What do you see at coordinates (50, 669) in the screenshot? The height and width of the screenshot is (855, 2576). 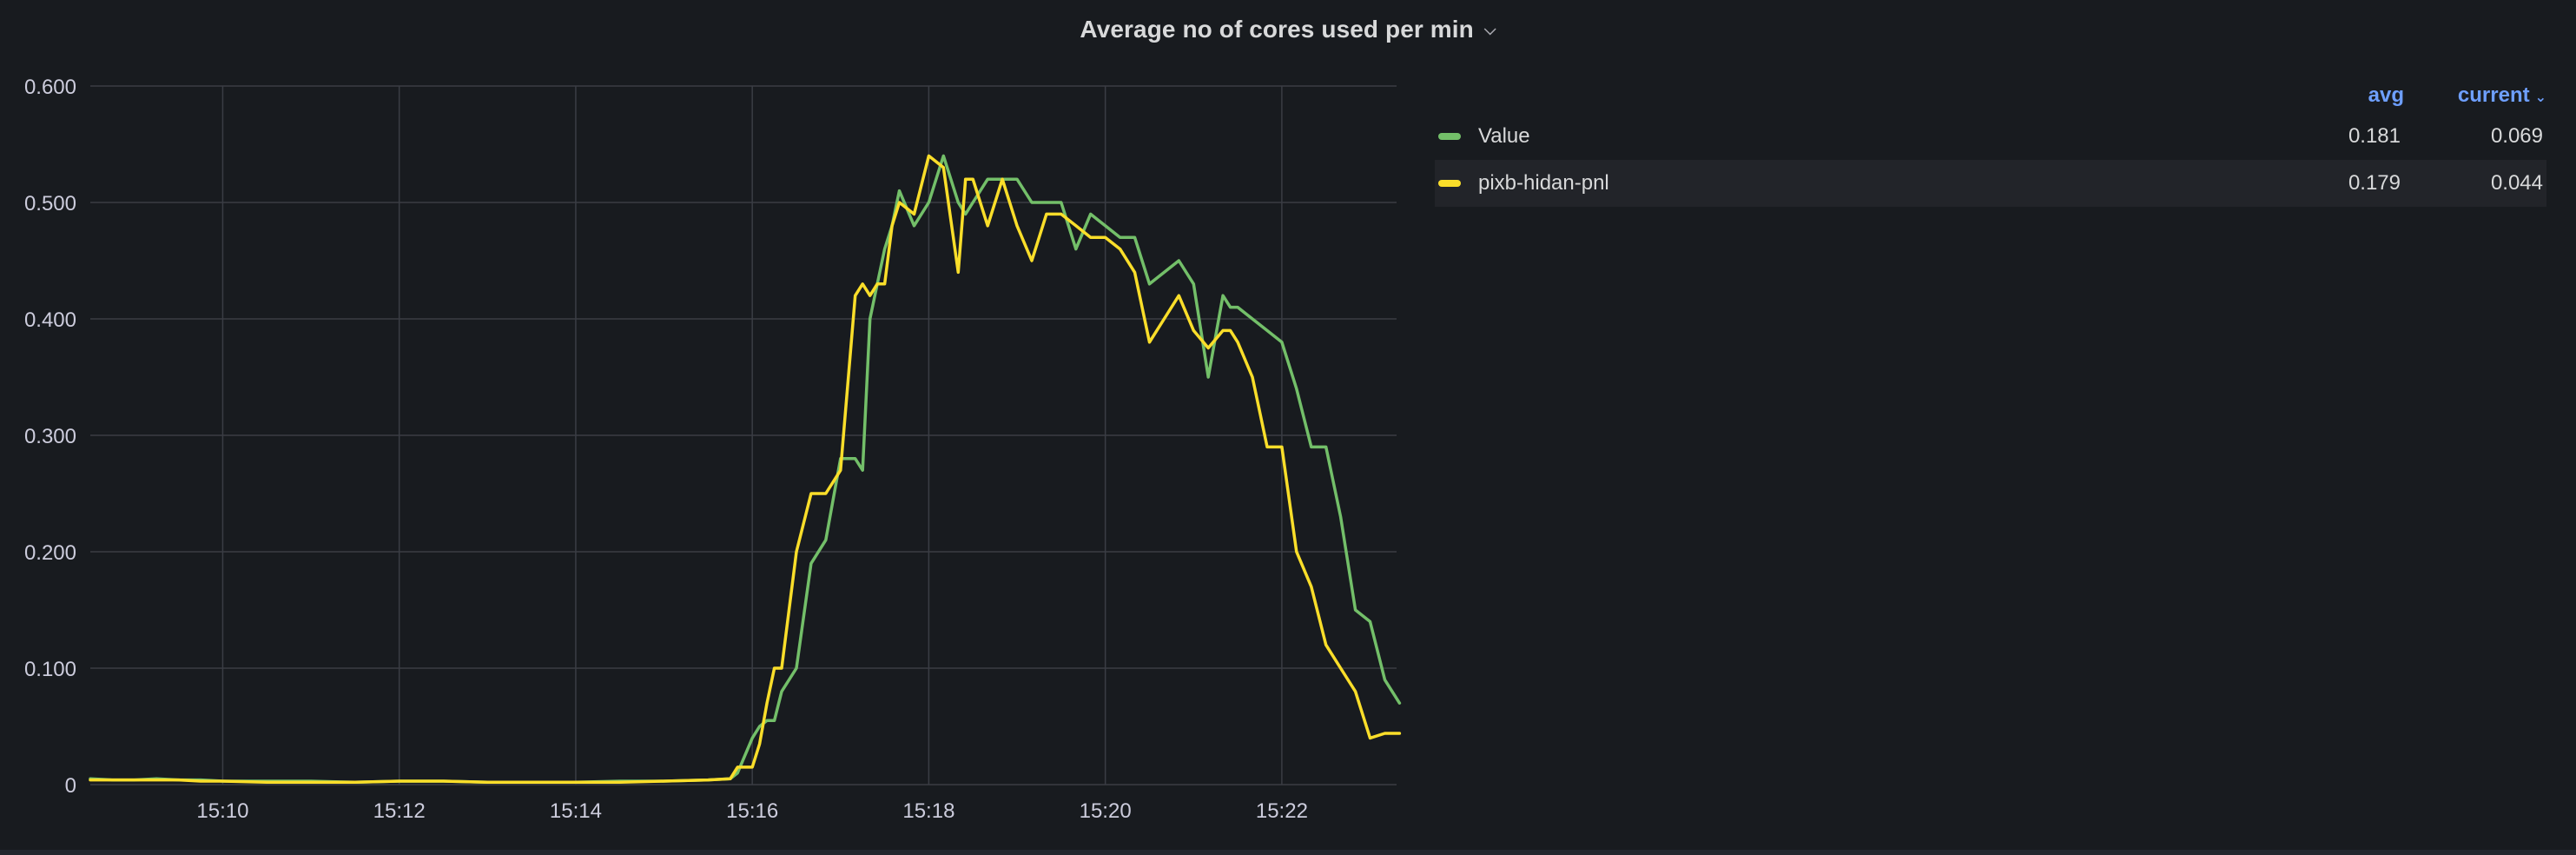 I see `y-tick-label: 0.100` at bounding box center [50, 669].